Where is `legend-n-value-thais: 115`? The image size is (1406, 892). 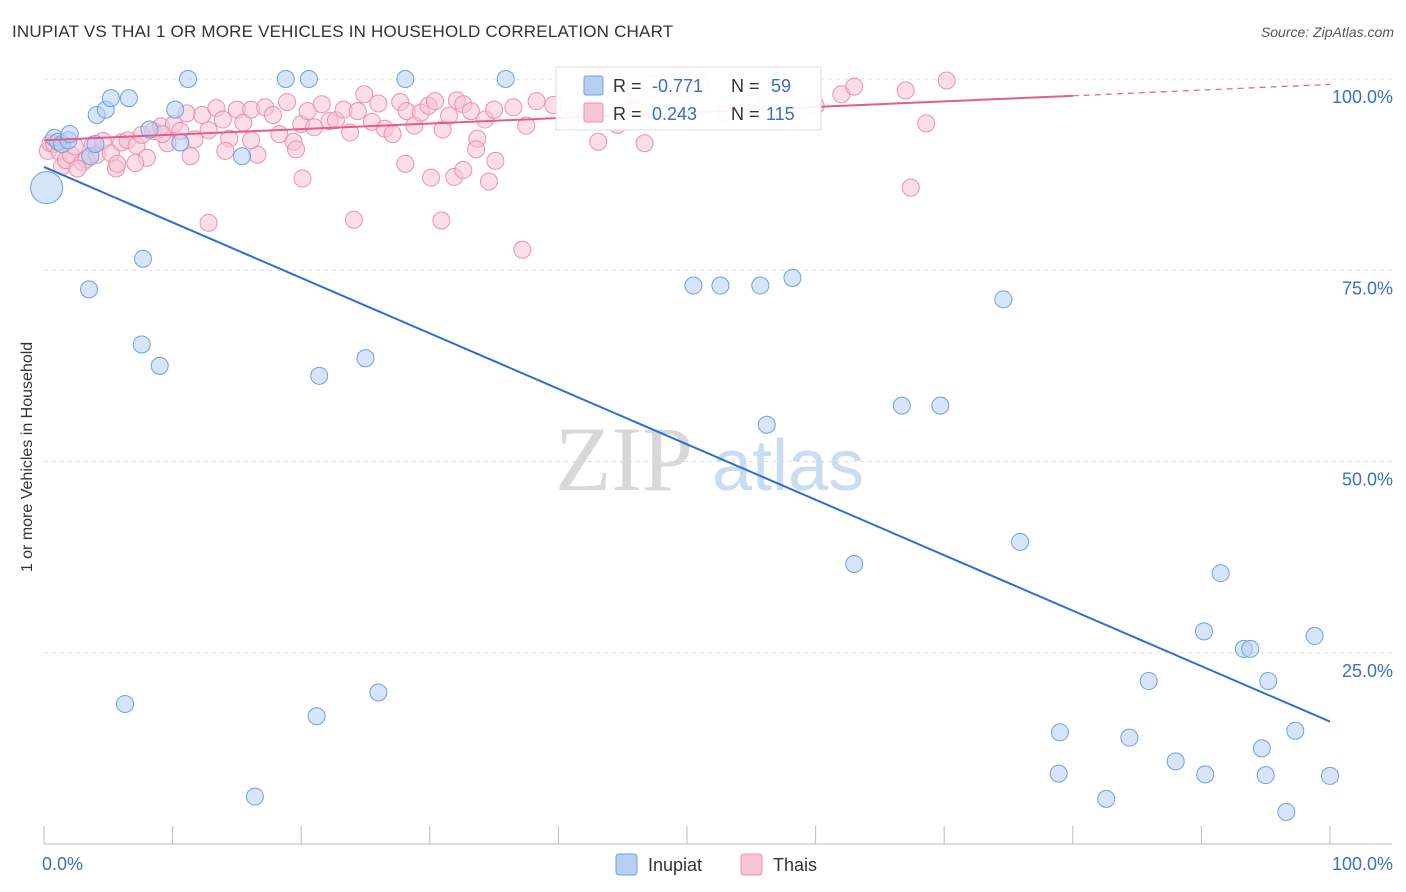
legend-n-value-thais: 115 is located at coordinates (780, 114).